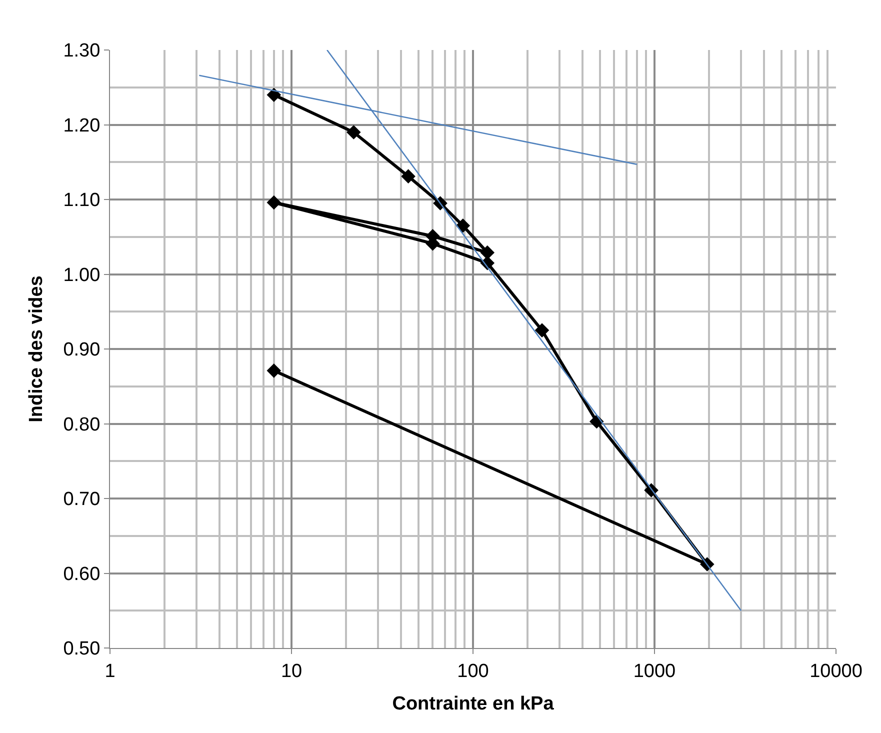 This screenshot has height=733, width=881. Describe the element at coordinates (81, 201) in the screenshot. I see `y-tick-label: 1.10` at that location.